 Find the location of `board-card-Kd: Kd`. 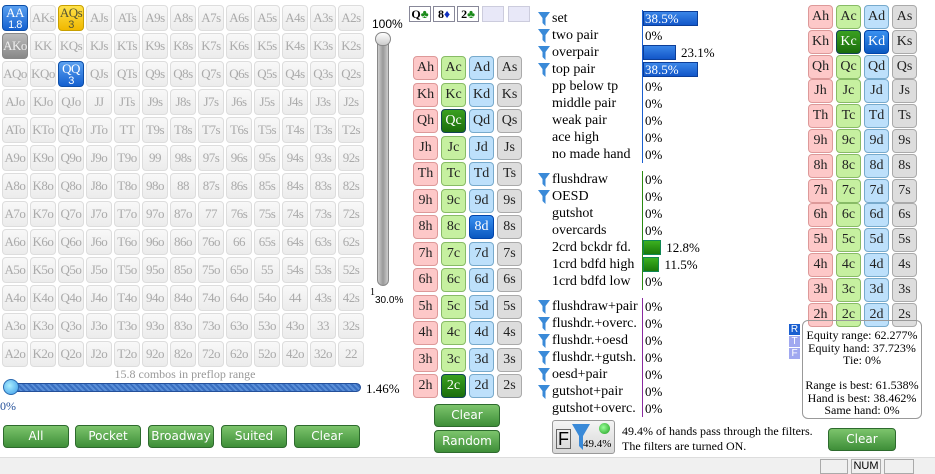

board-card-Kd: Kd is located at coordinates (481, 94).